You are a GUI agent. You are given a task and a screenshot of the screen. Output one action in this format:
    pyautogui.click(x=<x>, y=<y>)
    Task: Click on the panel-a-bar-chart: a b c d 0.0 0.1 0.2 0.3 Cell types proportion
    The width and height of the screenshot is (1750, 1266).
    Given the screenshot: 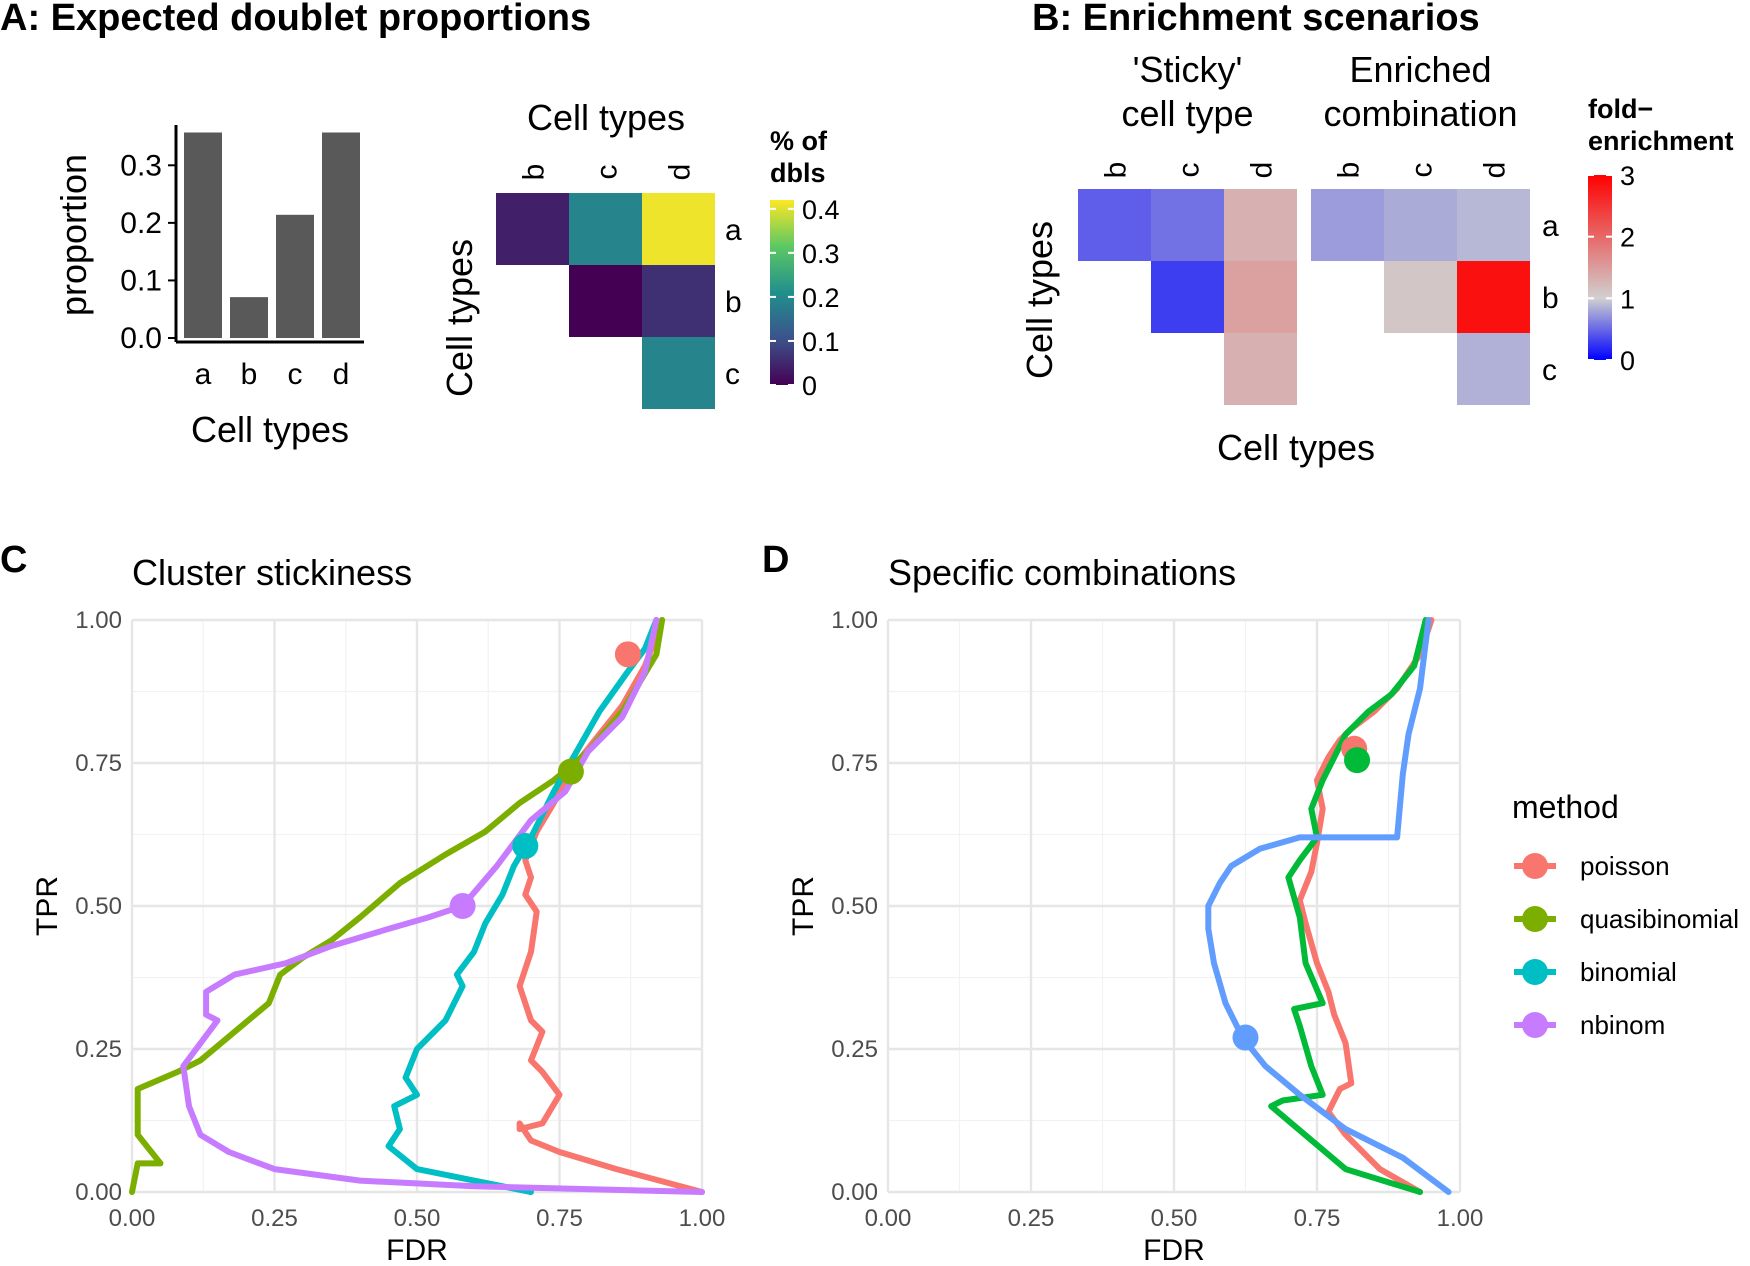 What is the action you would take?
    pyautogui.click(x=208, y=287)
    